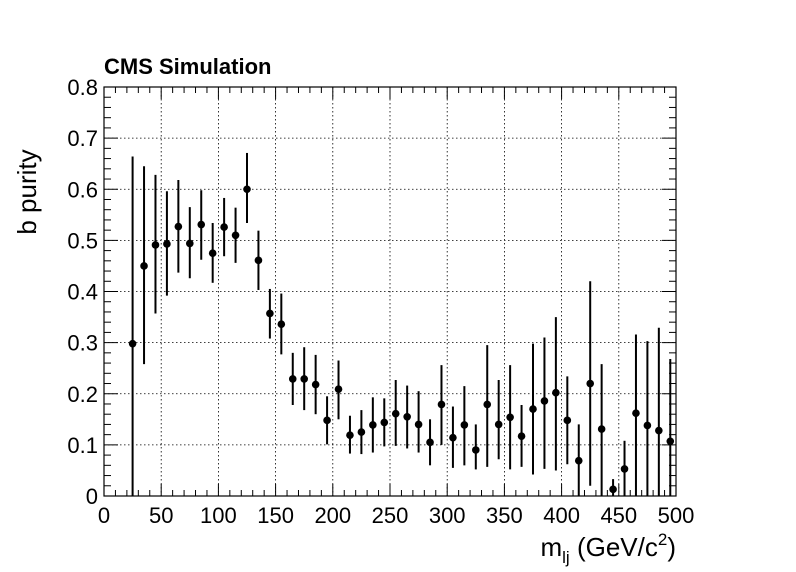 This screenshot has height=572, width=796. Describe the element at coordinates (566, 557) in the screenshot. I see `x-axis-title-sub: lj` at that location.